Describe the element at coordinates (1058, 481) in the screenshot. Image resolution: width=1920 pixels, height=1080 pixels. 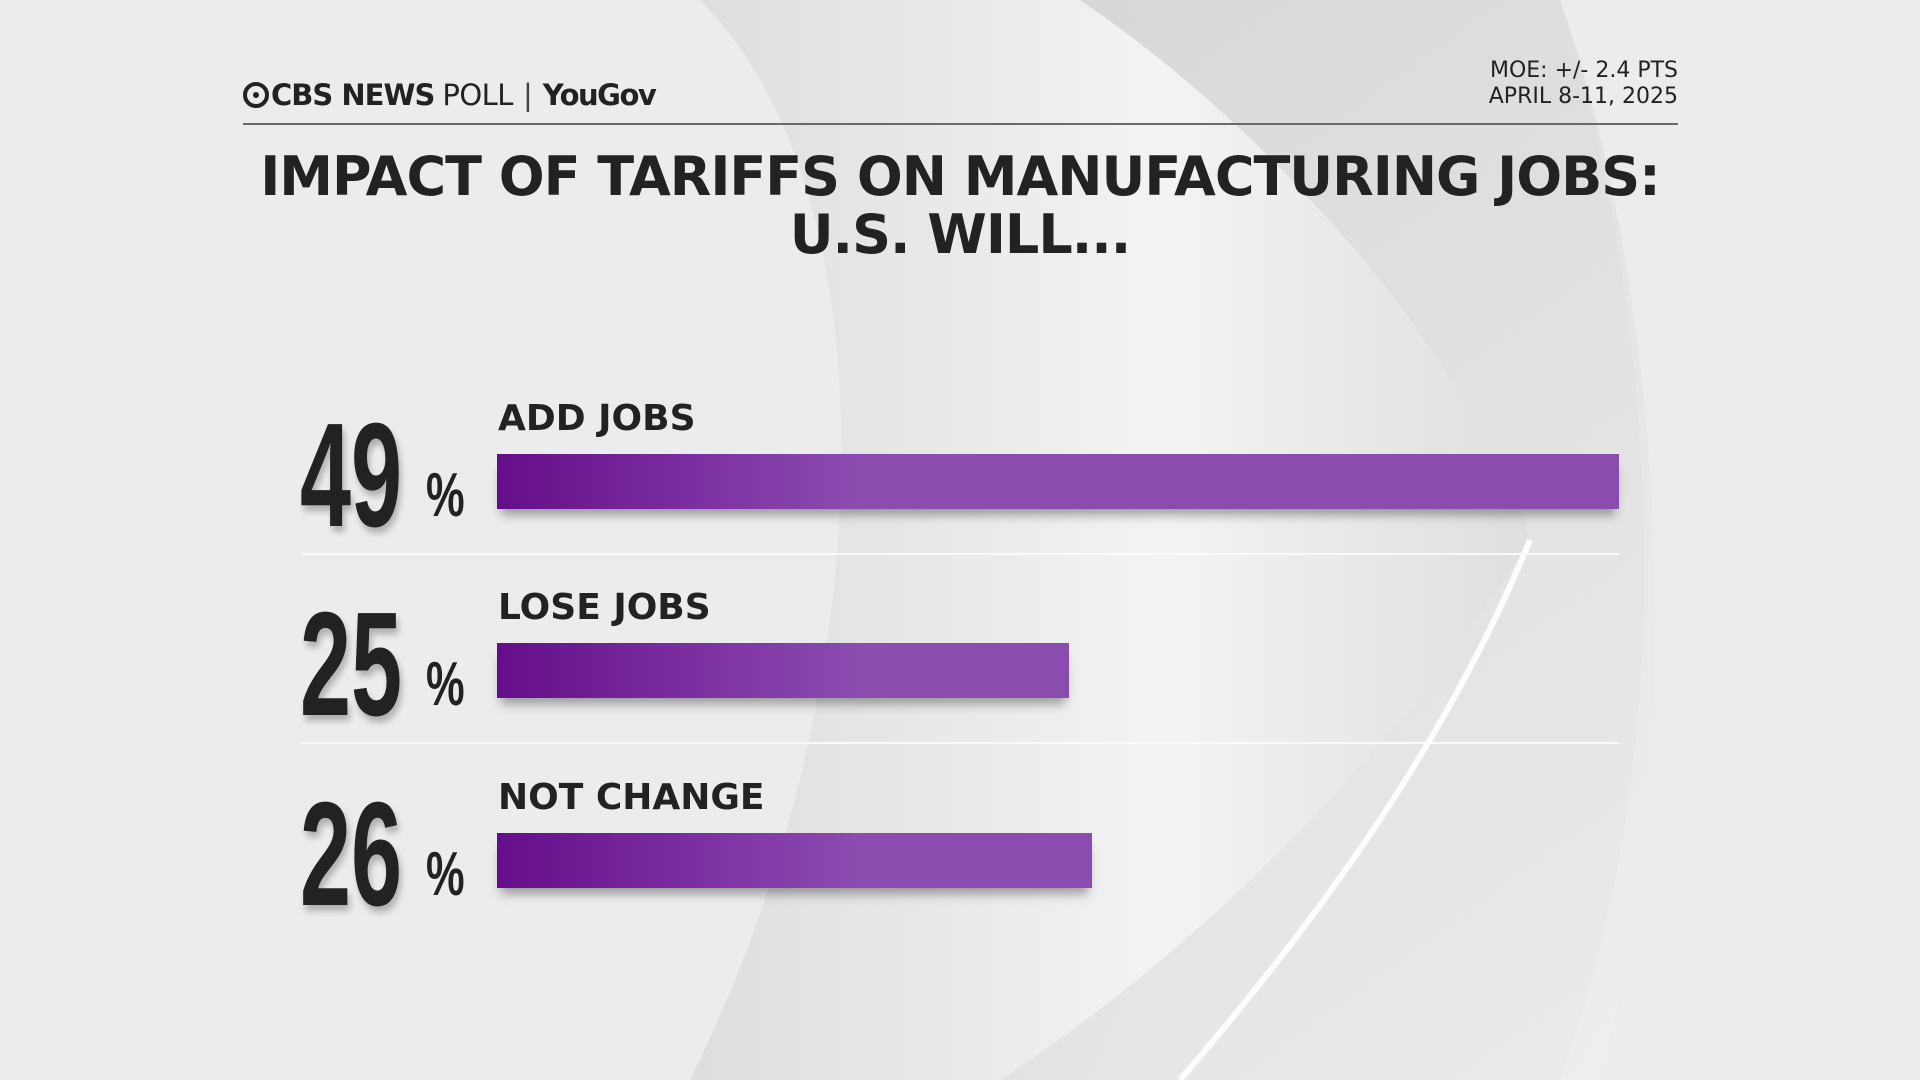
I see `bar-add-jobs` at that location.